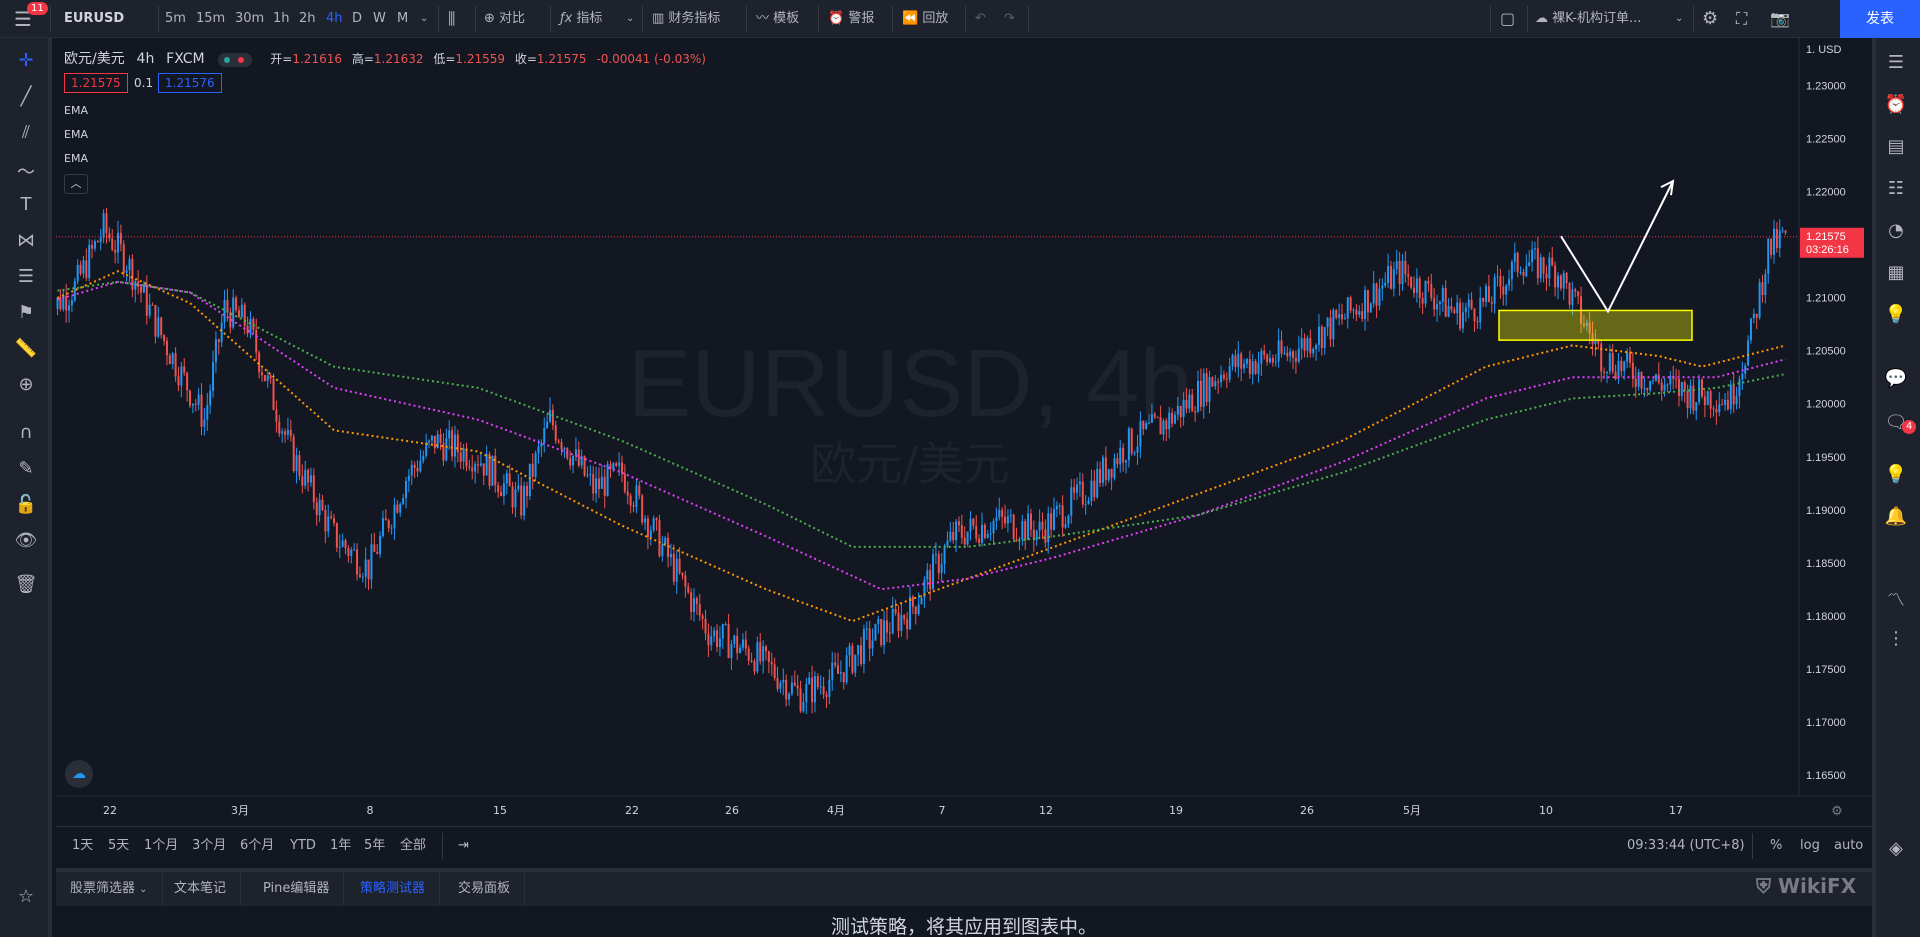  Describe the element at coordinates (1896, 146) in the screenshot. I see `news-icon: ▤` at that location.